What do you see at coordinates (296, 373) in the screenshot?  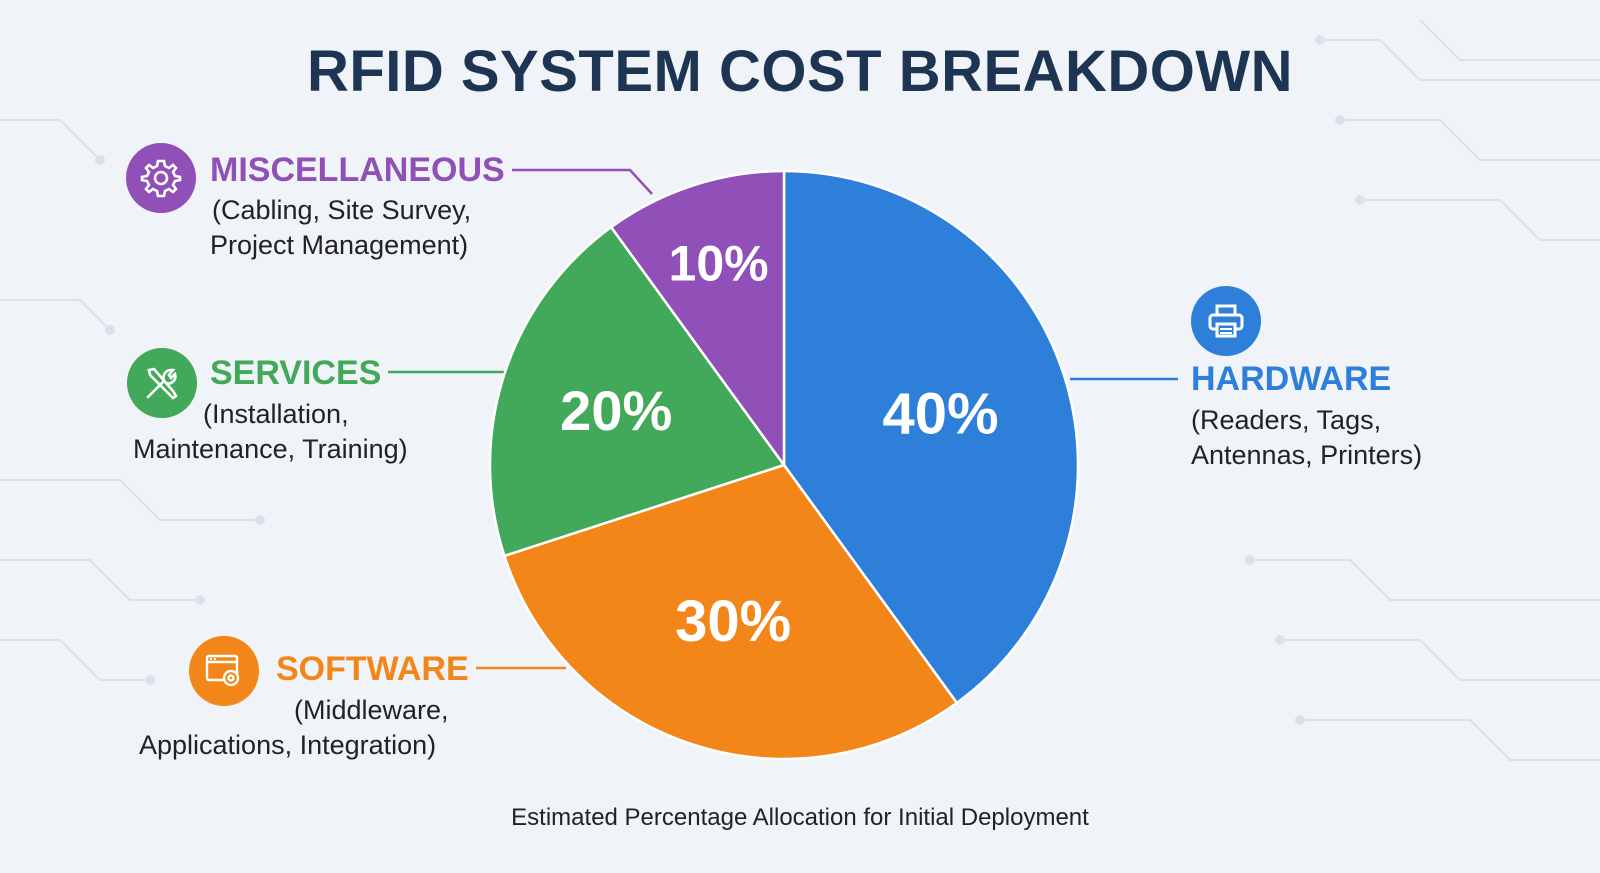 I see `label-services: SERVICES` at bounding box center [296, 373].